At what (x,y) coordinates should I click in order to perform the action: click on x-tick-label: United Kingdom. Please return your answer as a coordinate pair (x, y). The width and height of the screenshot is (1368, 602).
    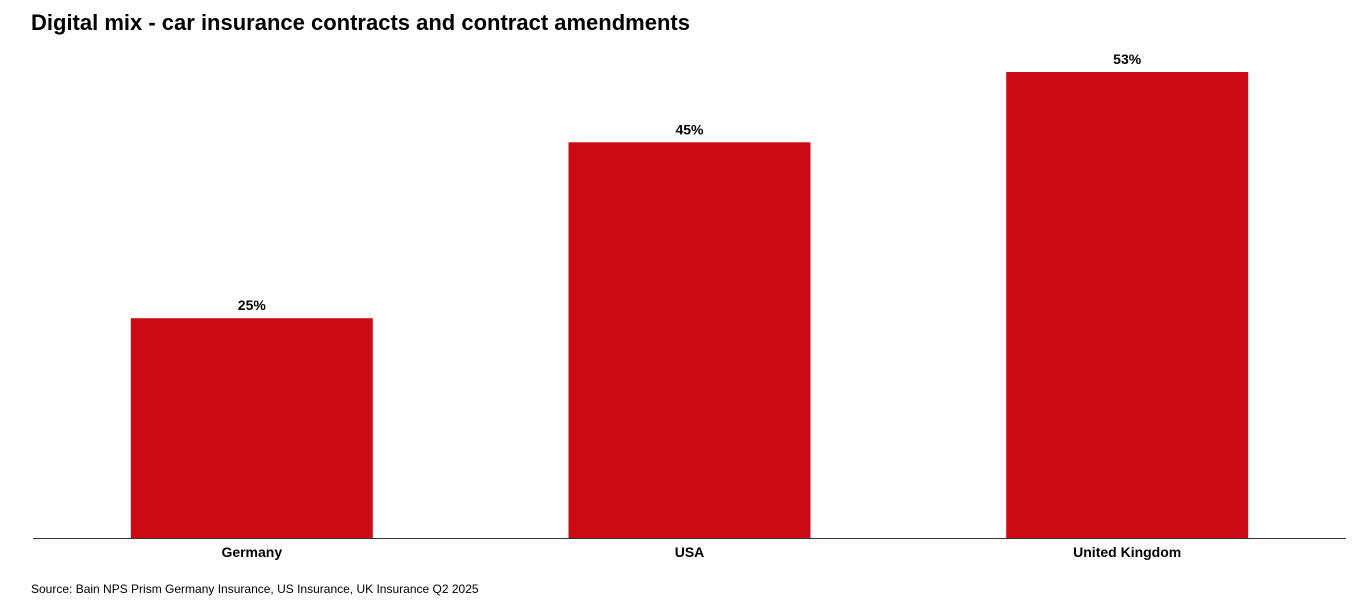
    Looking at the image, I should click on (1127, 552).